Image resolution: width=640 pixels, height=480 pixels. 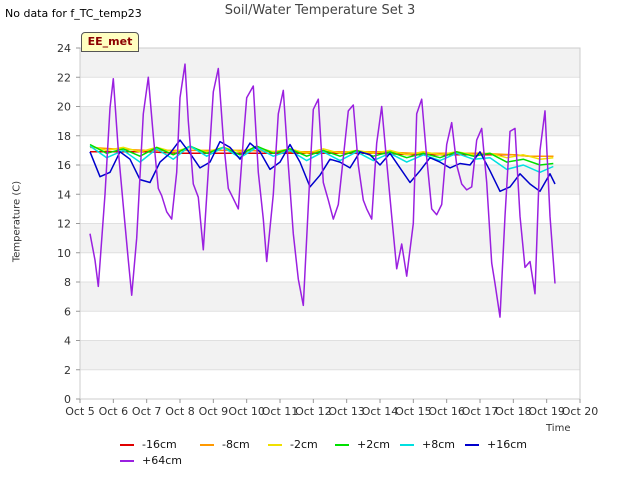 I want to click on y-tick-label: 22, so click(x=64, y=77).